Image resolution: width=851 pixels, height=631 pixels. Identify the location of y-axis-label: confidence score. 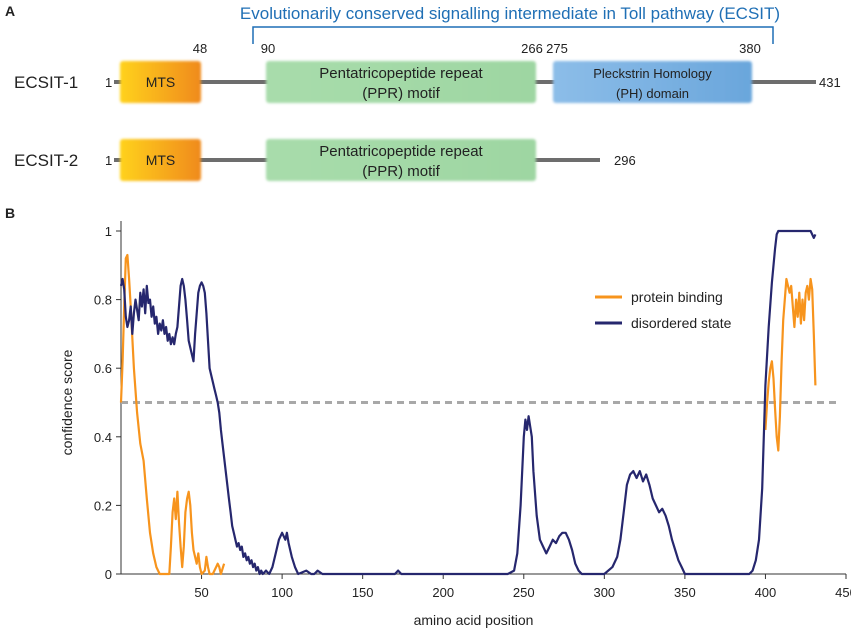
(67, 402).